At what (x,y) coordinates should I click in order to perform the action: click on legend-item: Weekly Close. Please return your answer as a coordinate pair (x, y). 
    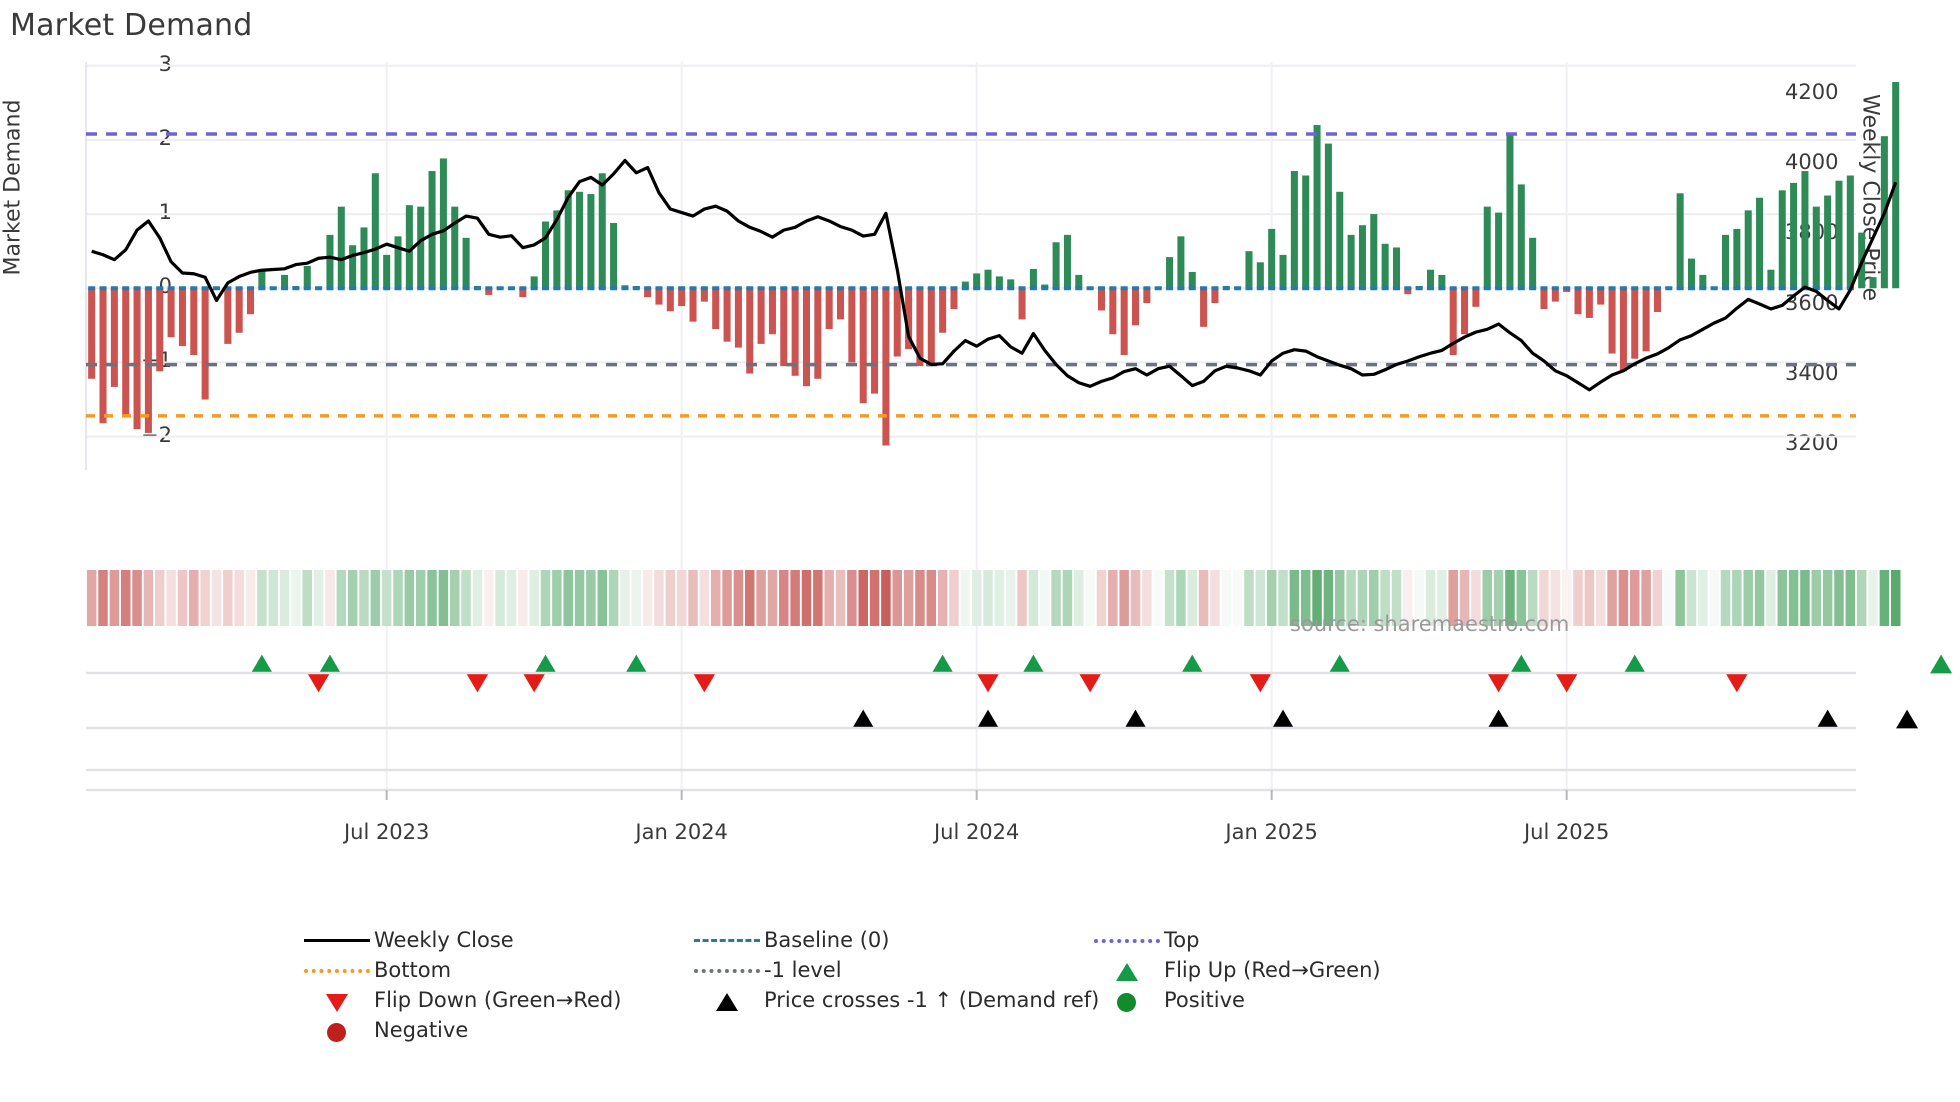
    Looking at the image, I should click on (495, 940).